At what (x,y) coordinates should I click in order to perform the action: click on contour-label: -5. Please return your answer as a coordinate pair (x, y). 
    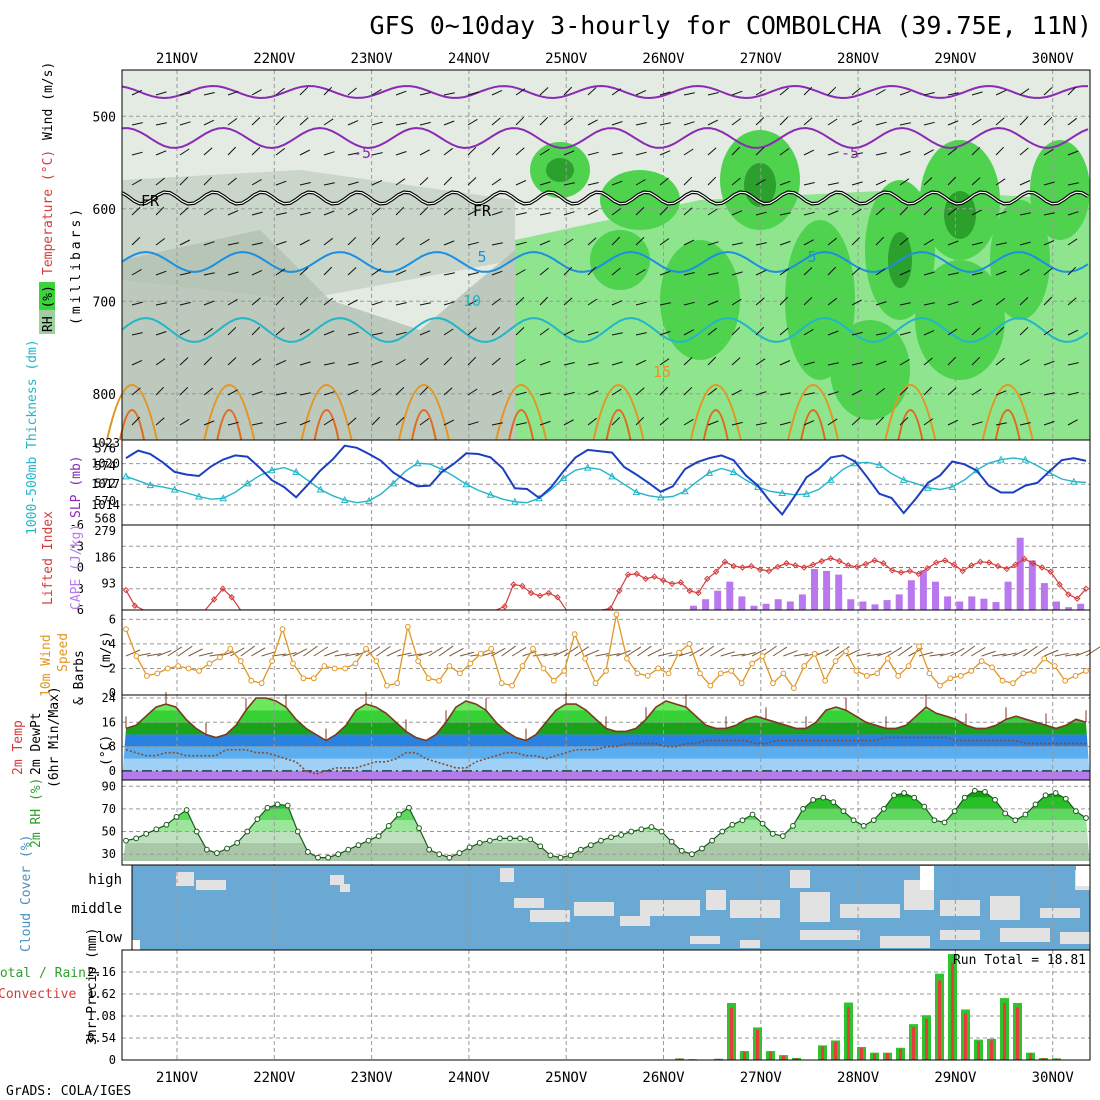
    Looking at the image, I should click on (362, 153).